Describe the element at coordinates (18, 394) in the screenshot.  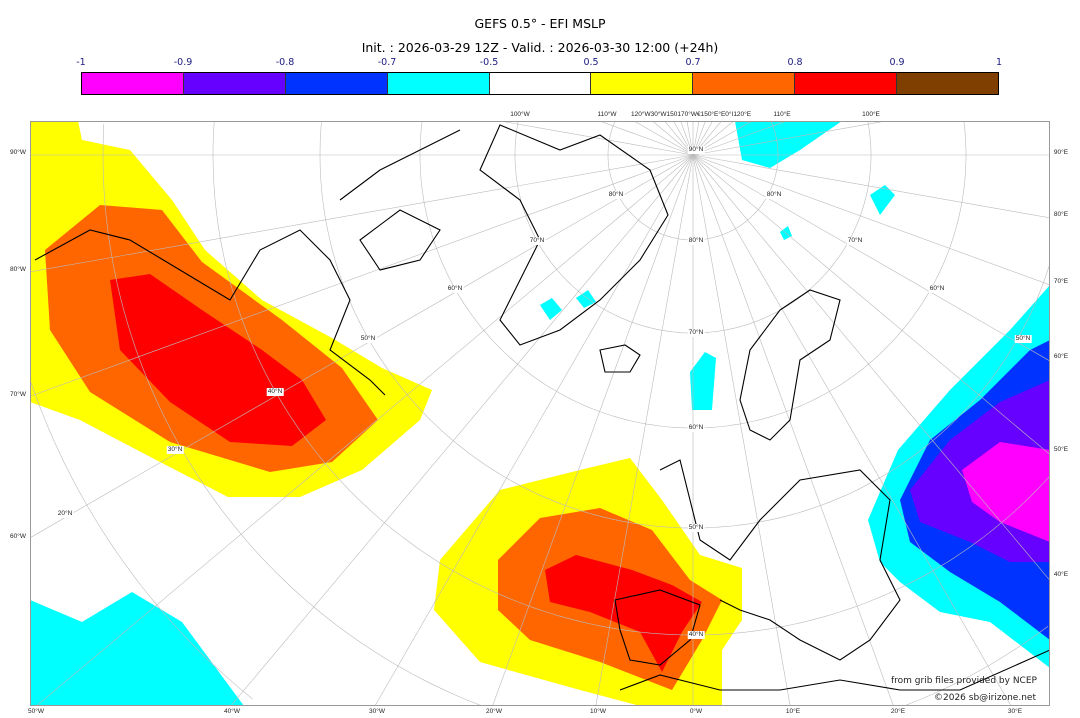
I see `left-axis-label: 70°W` at that location.